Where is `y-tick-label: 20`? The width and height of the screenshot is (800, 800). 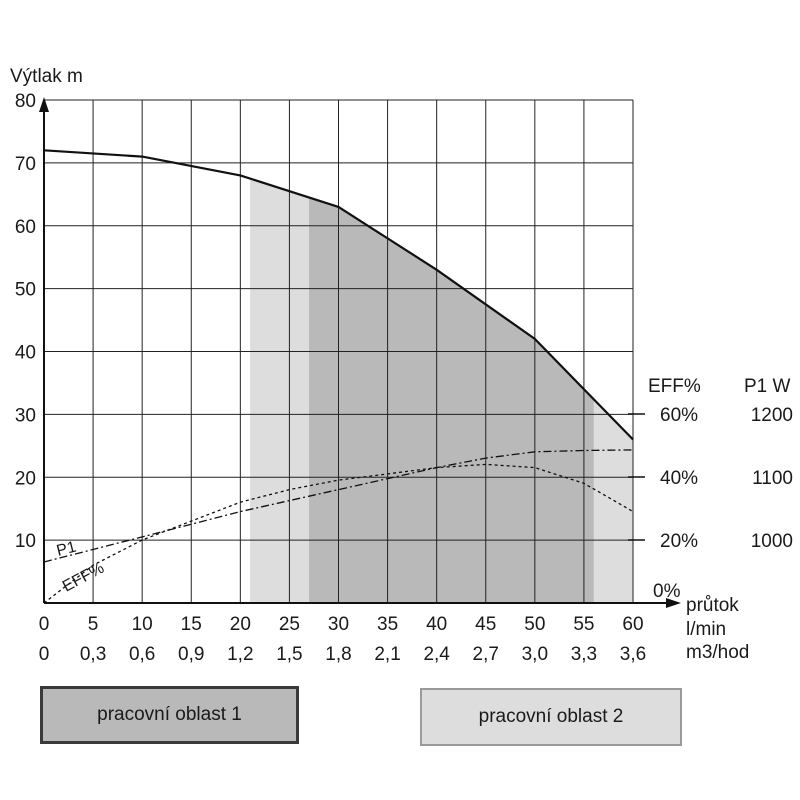
y-tick-label: 20 is located at coordinates (25, 478).